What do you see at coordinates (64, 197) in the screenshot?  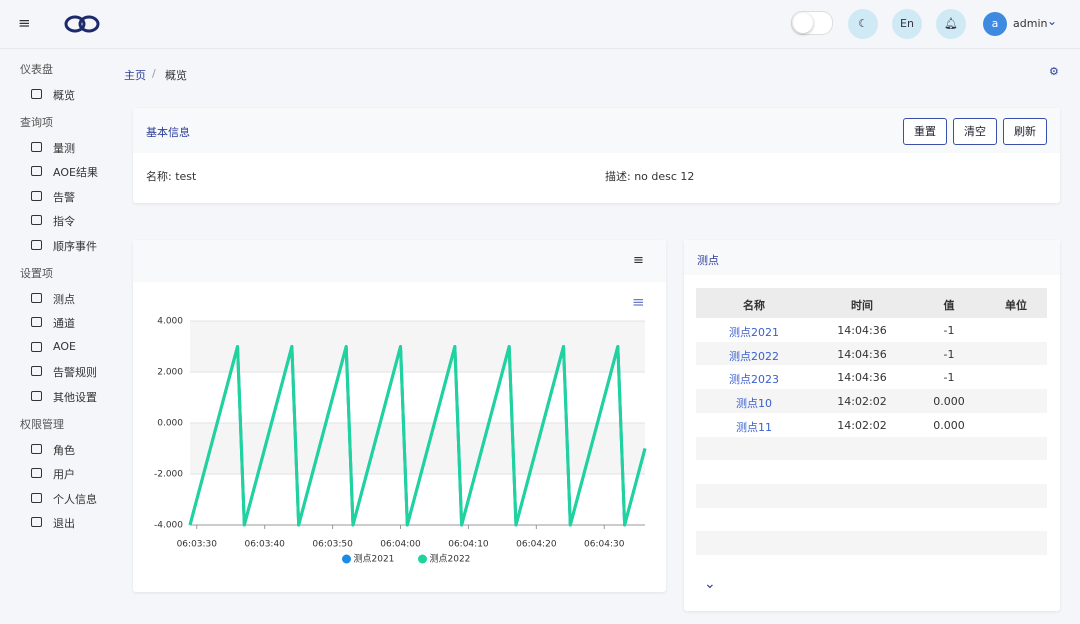 I see `sidebar-item: 告警` at bounding box center [64, 197].